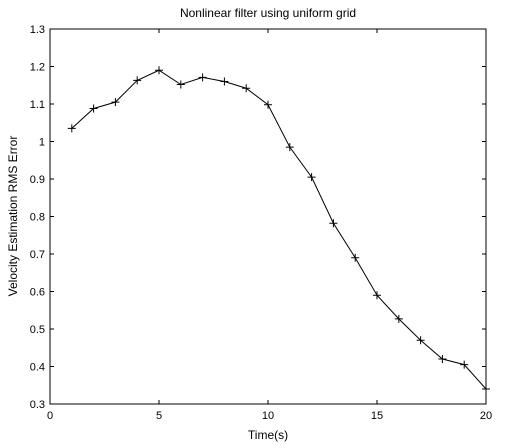 This screenshot has height=448, width=508. What do you see at coordinates (37, 368) in the screenshot?
I see `y-tick-label: 0.4` at bounding box center [37, 368].